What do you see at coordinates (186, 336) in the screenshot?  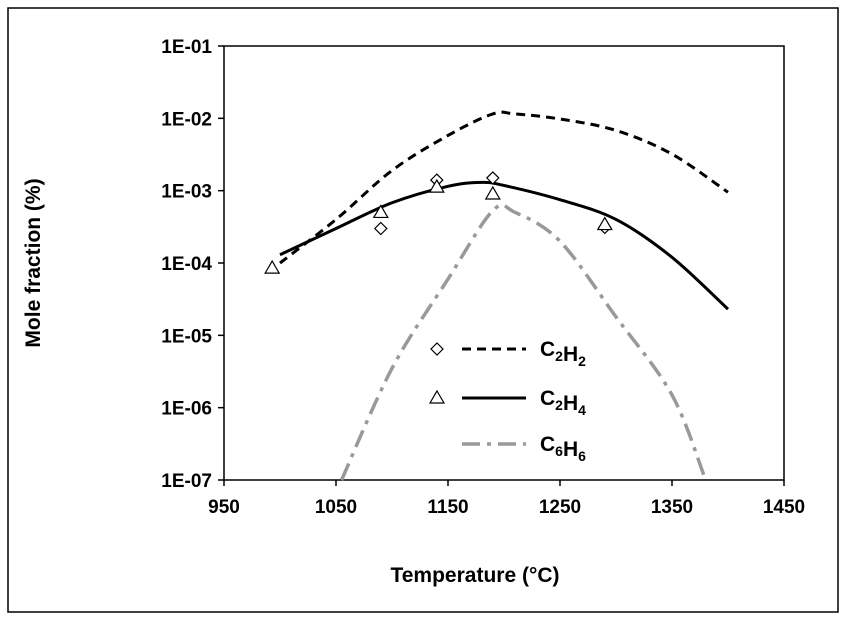 I see `y-tick-label: 1E-05` at bounding box center [186, 336].